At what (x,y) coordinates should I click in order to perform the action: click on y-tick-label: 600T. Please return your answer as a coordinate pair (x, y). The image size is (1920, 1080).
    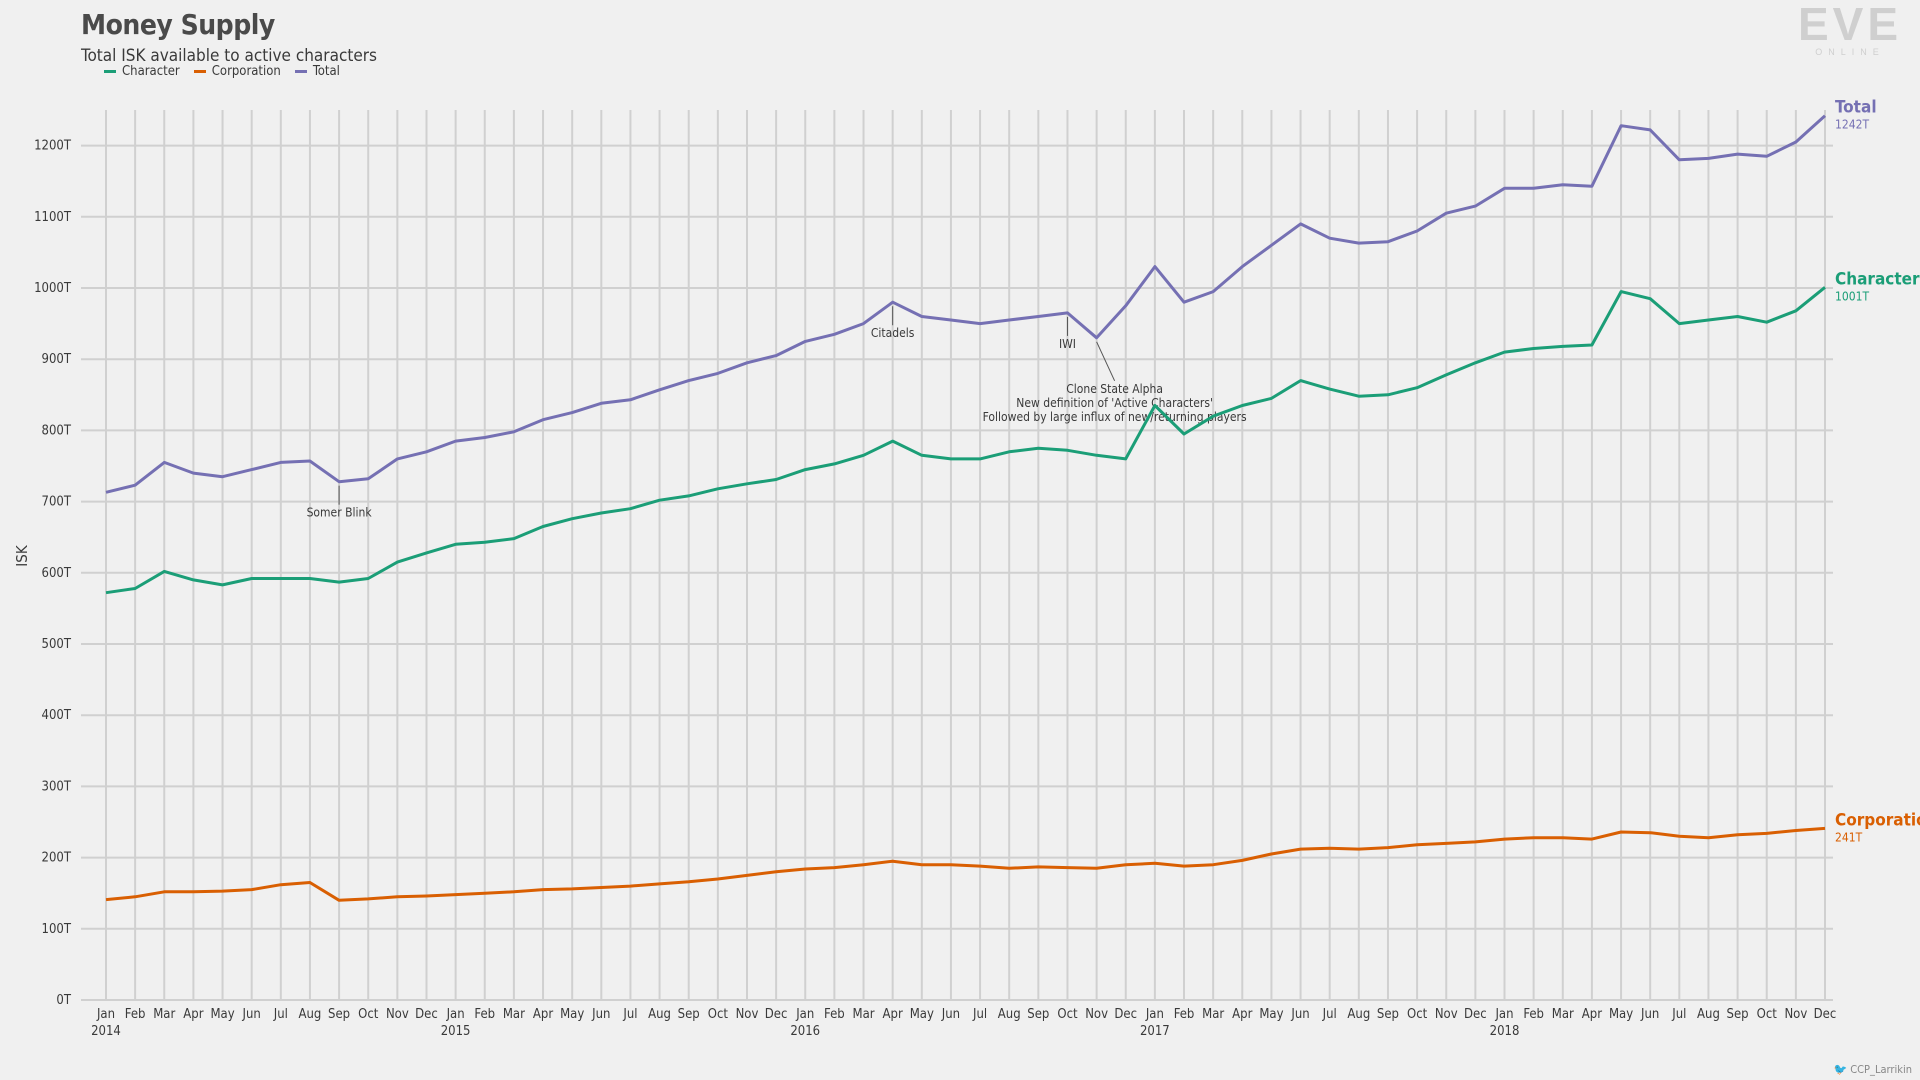
    Looking at the image, I should click on (57, 573).